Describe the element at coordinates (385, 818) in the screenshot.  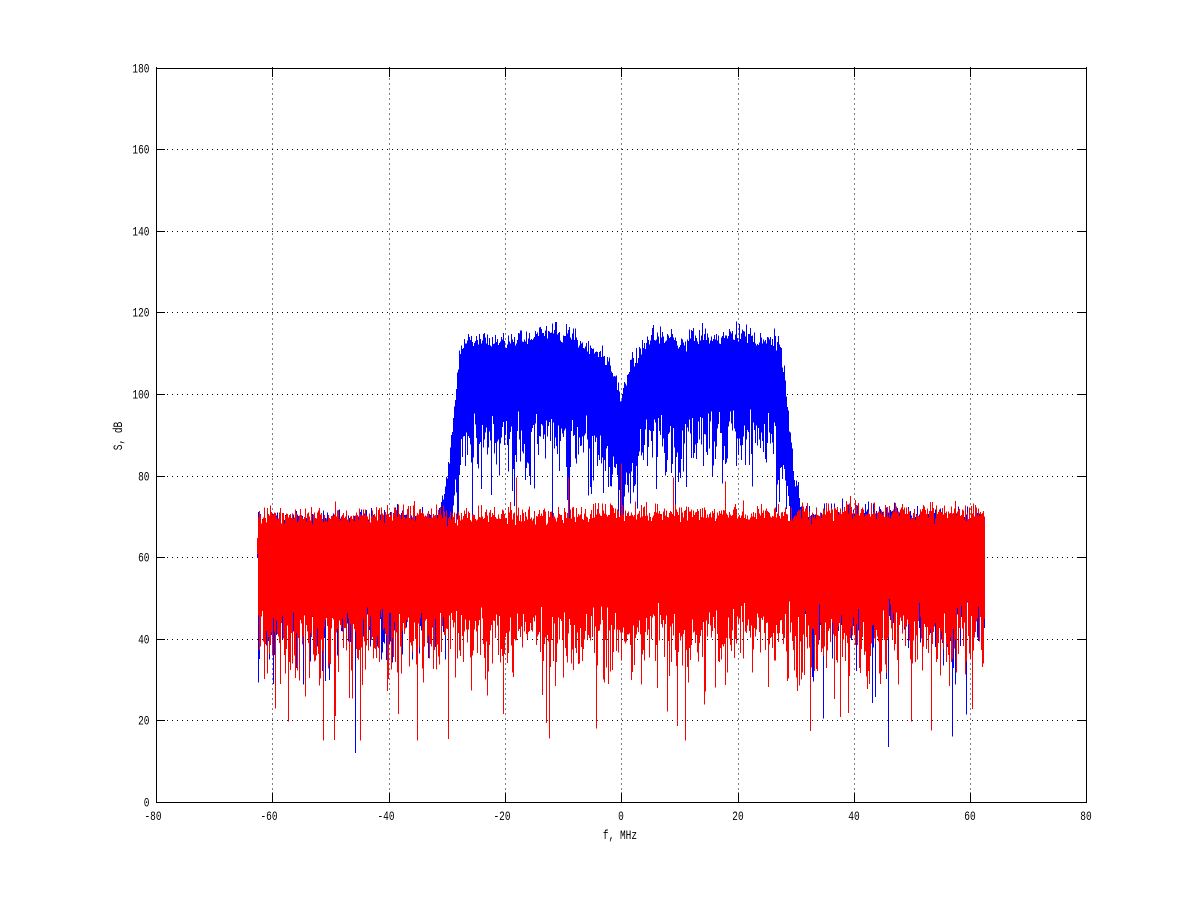
I see `svg-text: -40` at that location.